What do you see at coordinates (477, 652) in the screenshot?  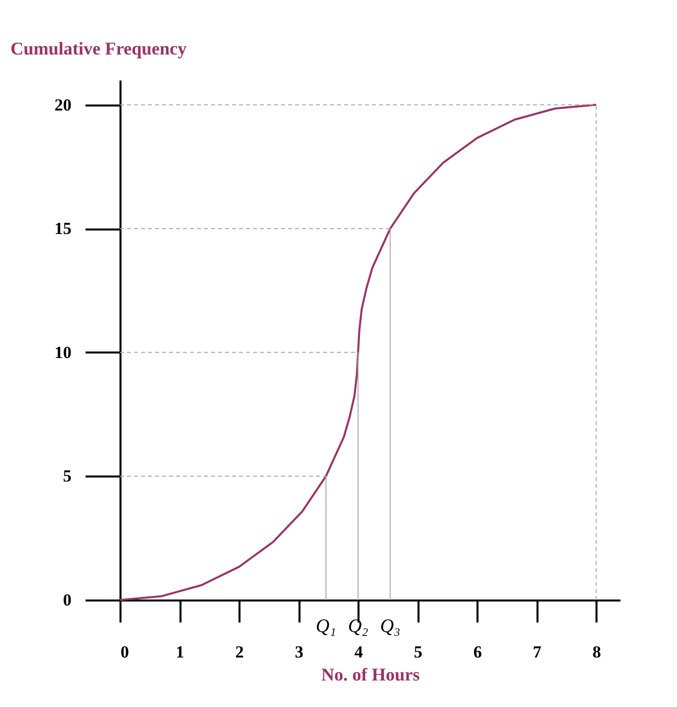 I see `x-tick-label: 6` at bounding box center [477, 652].